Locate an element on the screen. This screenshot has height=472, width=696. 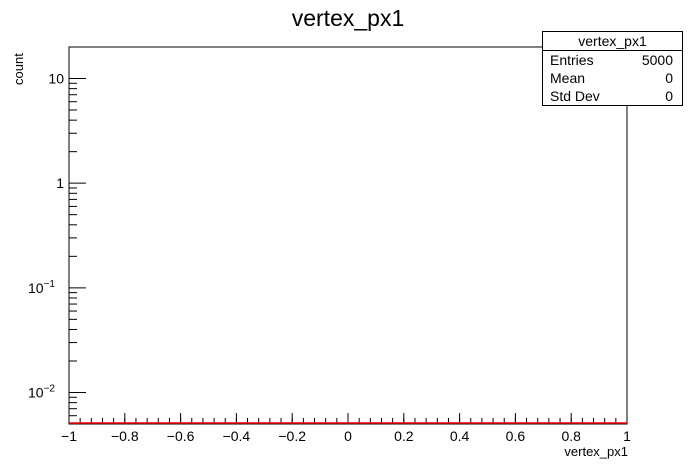
stats-key: Entries is located at coordinates (572, 60).